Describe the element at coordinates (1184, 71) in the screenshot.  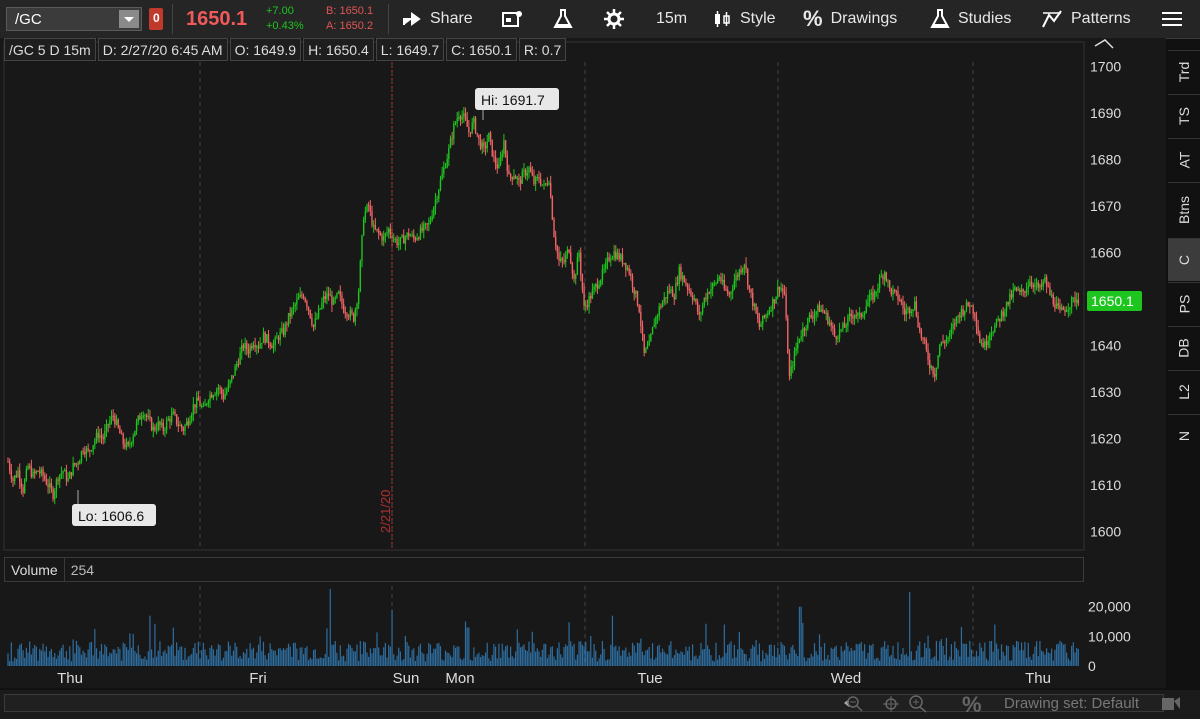
I see `side-tab-trd: Trd` at that location.